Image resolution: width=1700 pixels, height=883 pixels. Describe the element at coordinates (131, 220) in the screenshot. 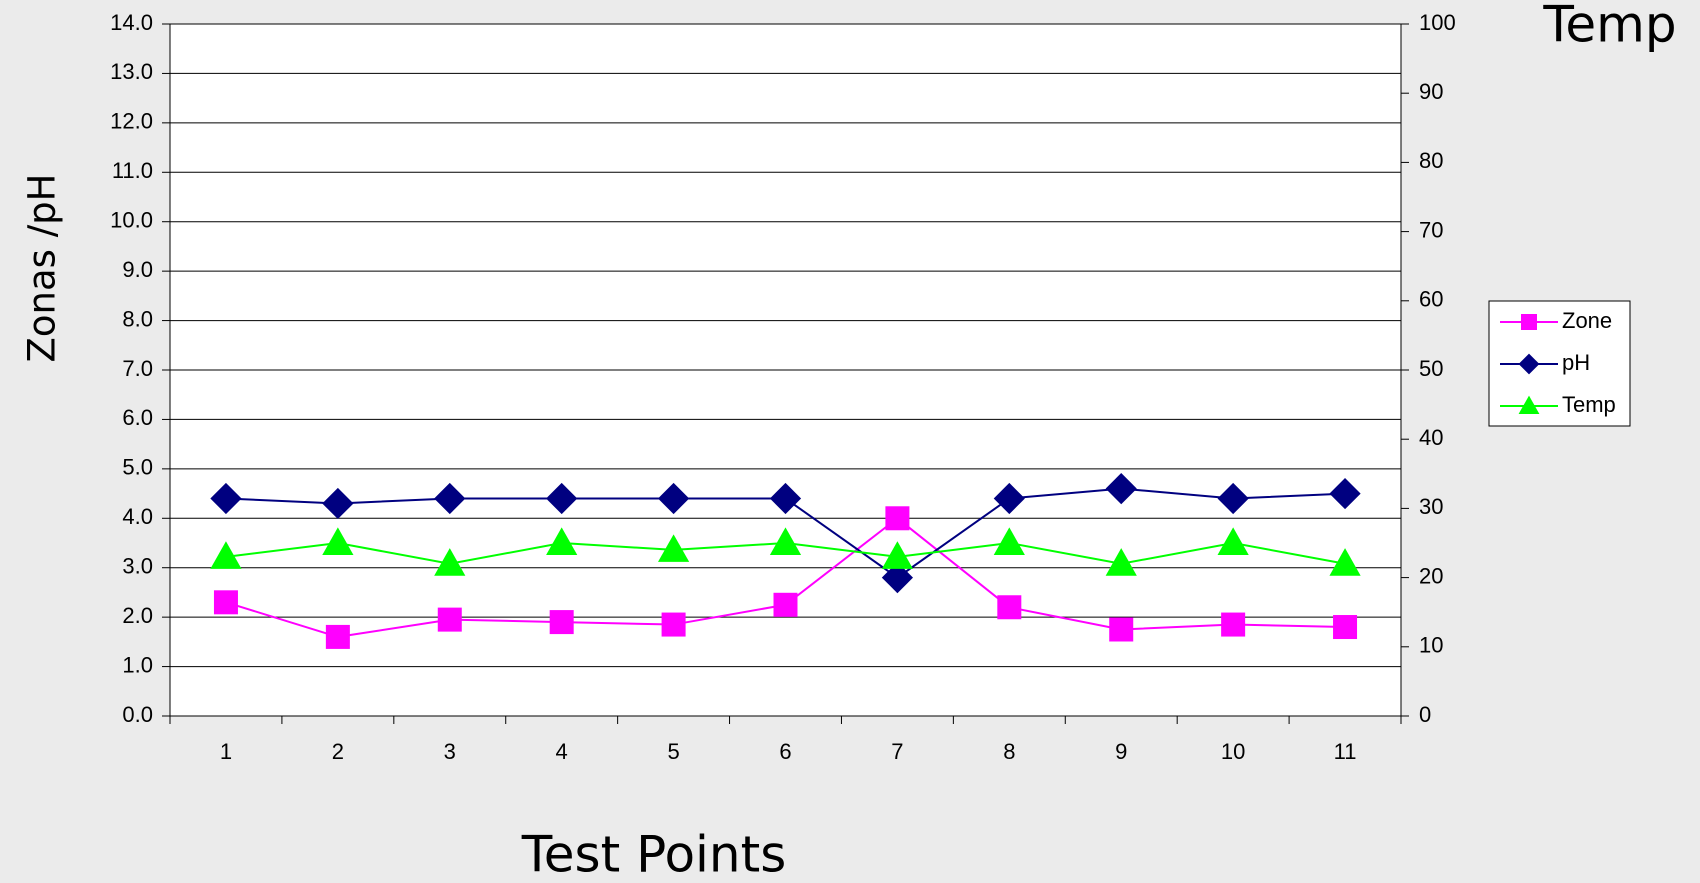

I see `y-tick-label: 10.0` at that location.